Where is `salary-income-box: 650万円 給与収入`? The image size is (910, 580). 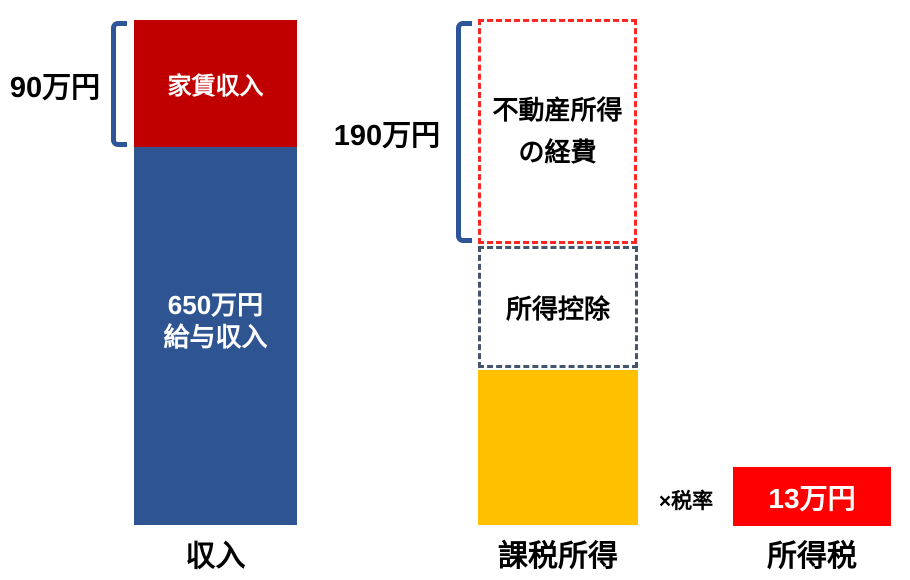
salary-income-box: 650万円 給与収入 is located at coordinates (215, 336).